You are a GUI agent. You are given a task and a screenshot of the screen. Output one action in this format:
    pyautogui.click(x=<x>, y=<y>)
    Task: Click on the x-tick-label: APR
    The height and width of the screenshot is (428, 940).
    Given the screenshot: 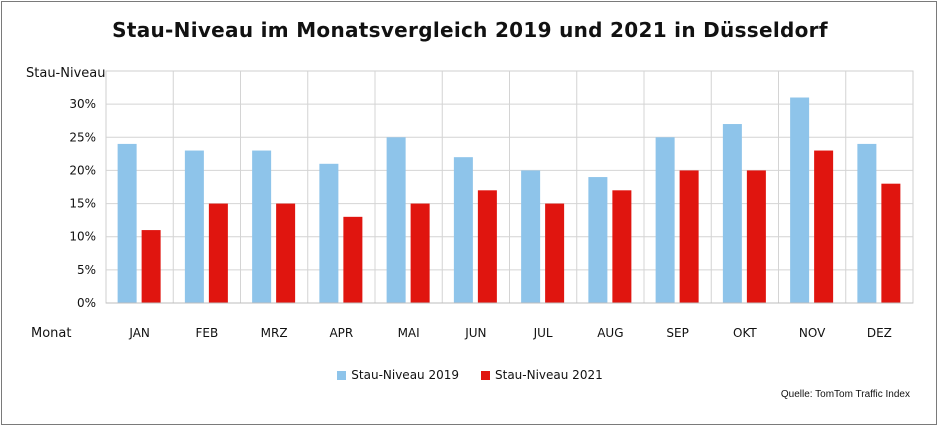 What is the action you would take?
    pyautogui.click(x=341, y=333)
    